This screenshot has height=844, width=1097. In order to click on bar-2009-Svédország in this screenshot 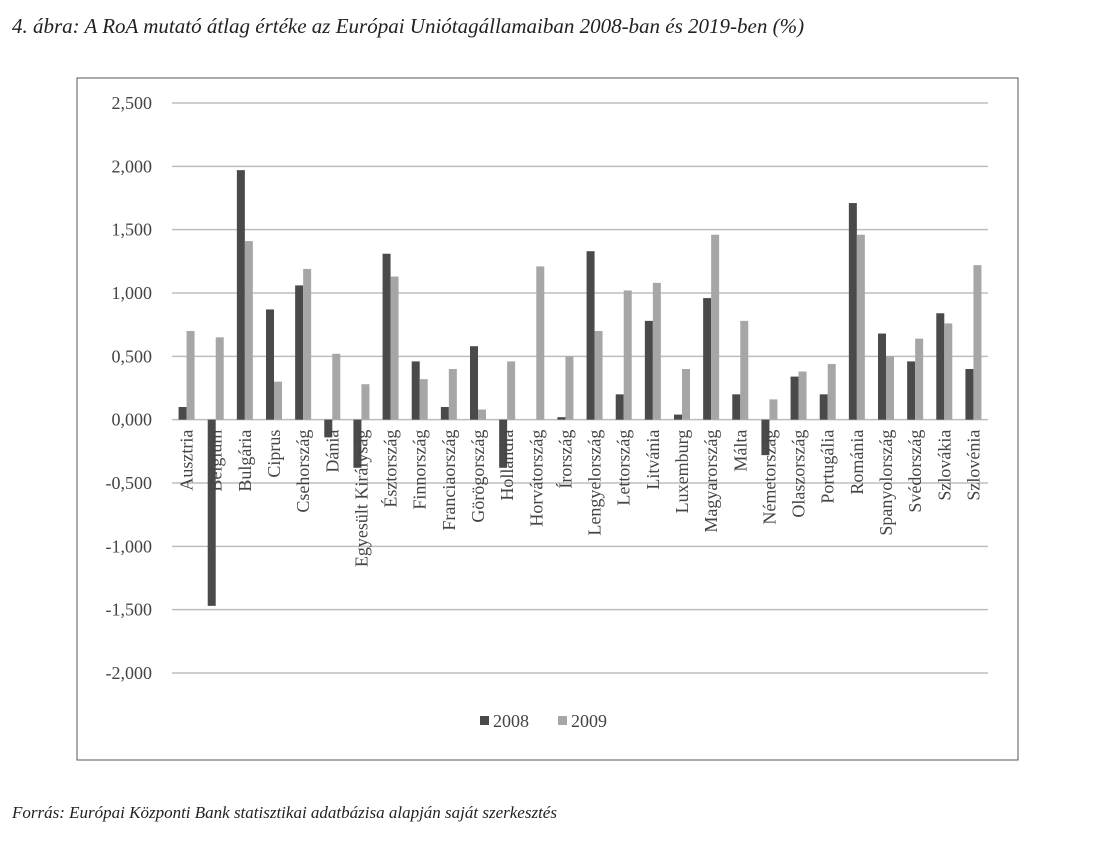, I will do `click(919, 379)`.